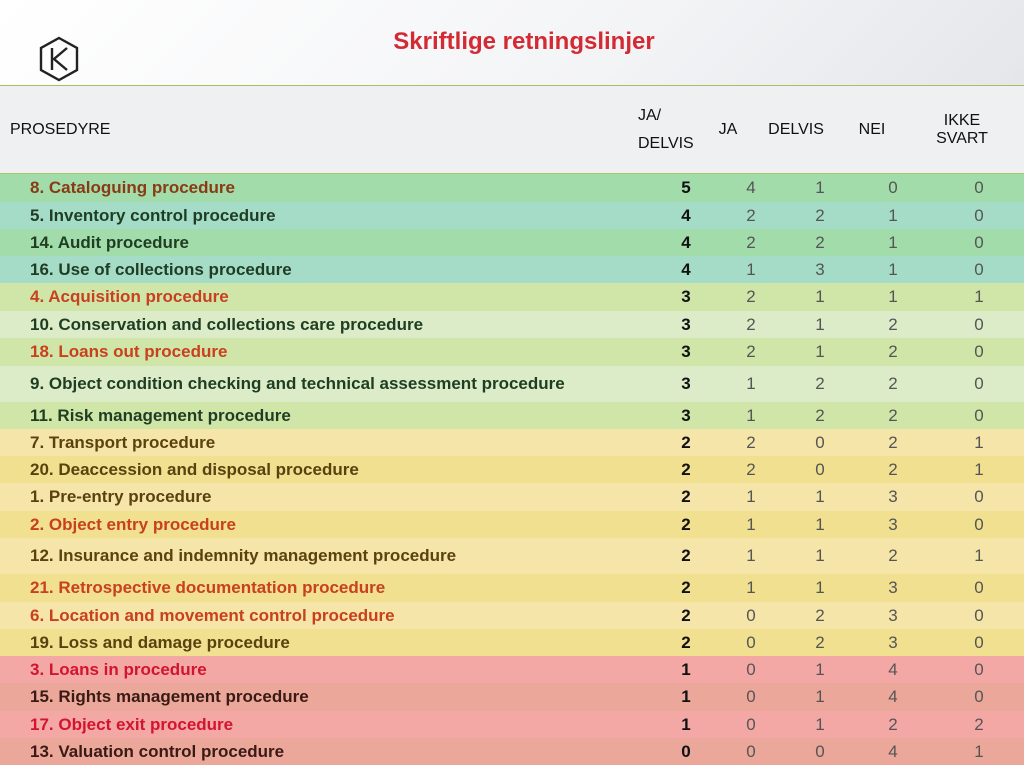  I want to click on header-ja-delvis-line2: DELVIS, so click(666, 143).